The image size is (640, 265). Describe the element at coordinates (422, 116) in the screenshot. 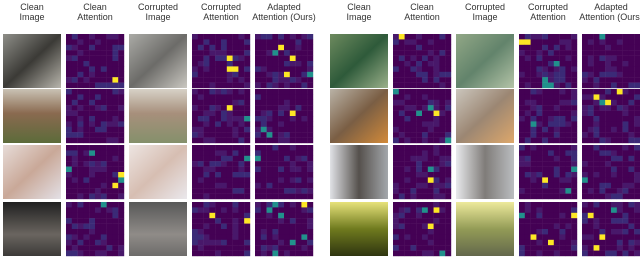

I see `attention-map` at that location.